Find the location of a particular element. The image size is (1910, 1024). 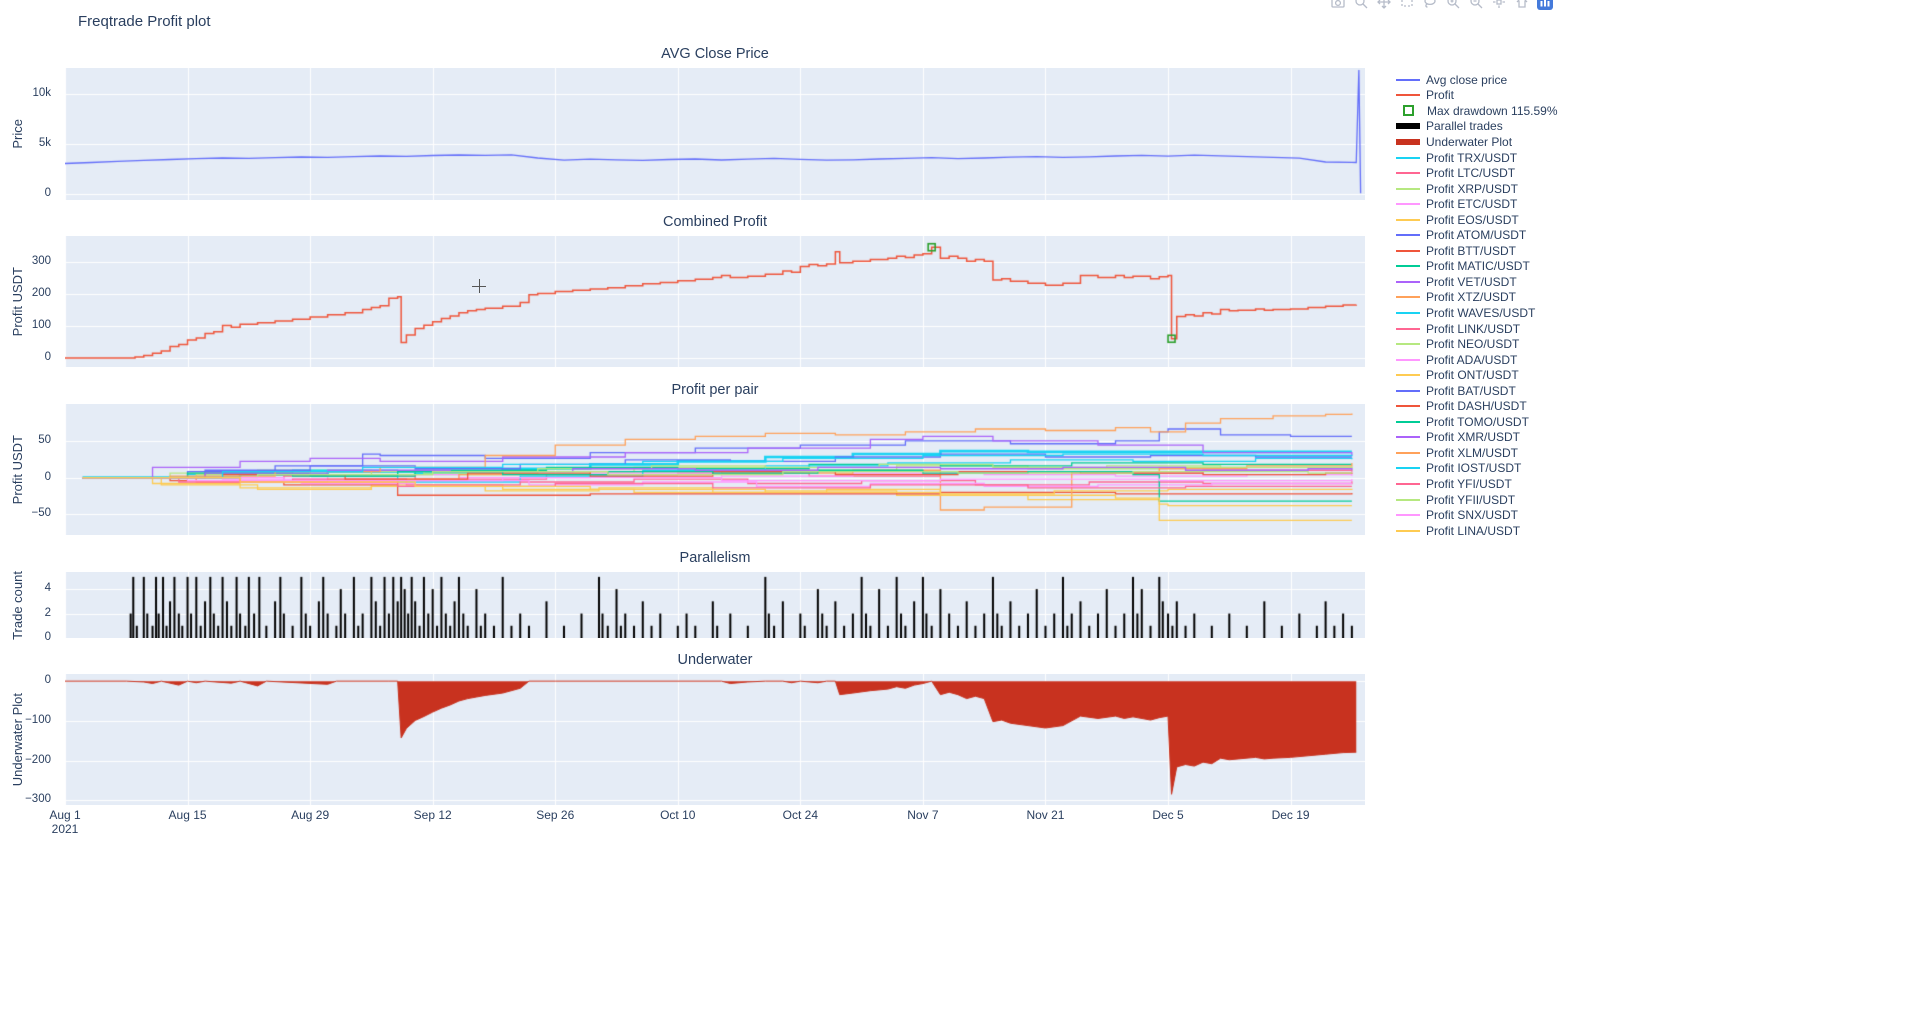

page-title: Freqtrade Profit plot is located at coordinates (144, 21).